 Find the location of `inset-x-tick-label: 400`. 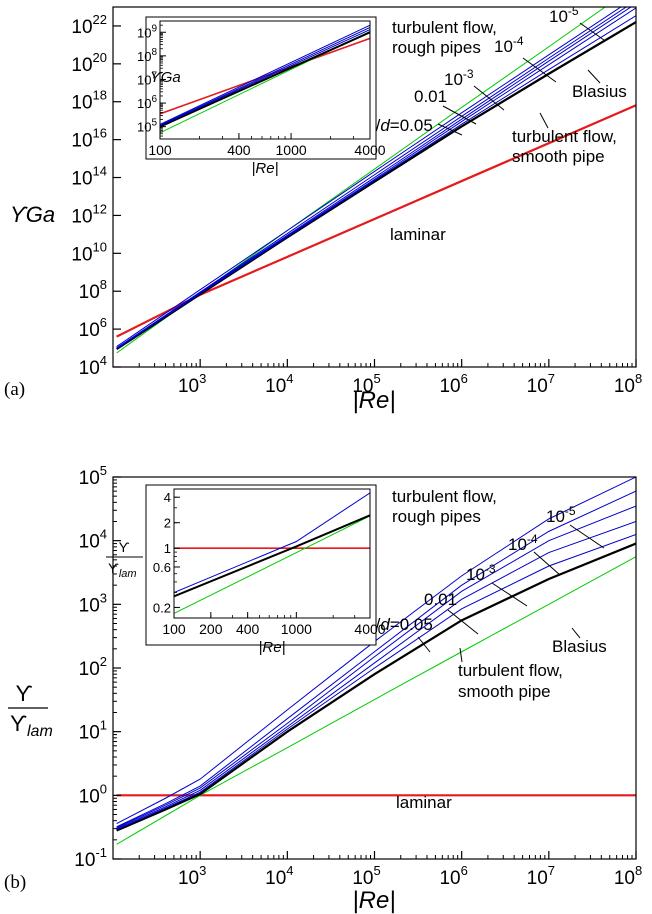

inset-x-tick-label: 400 is located at coordinates (248, 629).